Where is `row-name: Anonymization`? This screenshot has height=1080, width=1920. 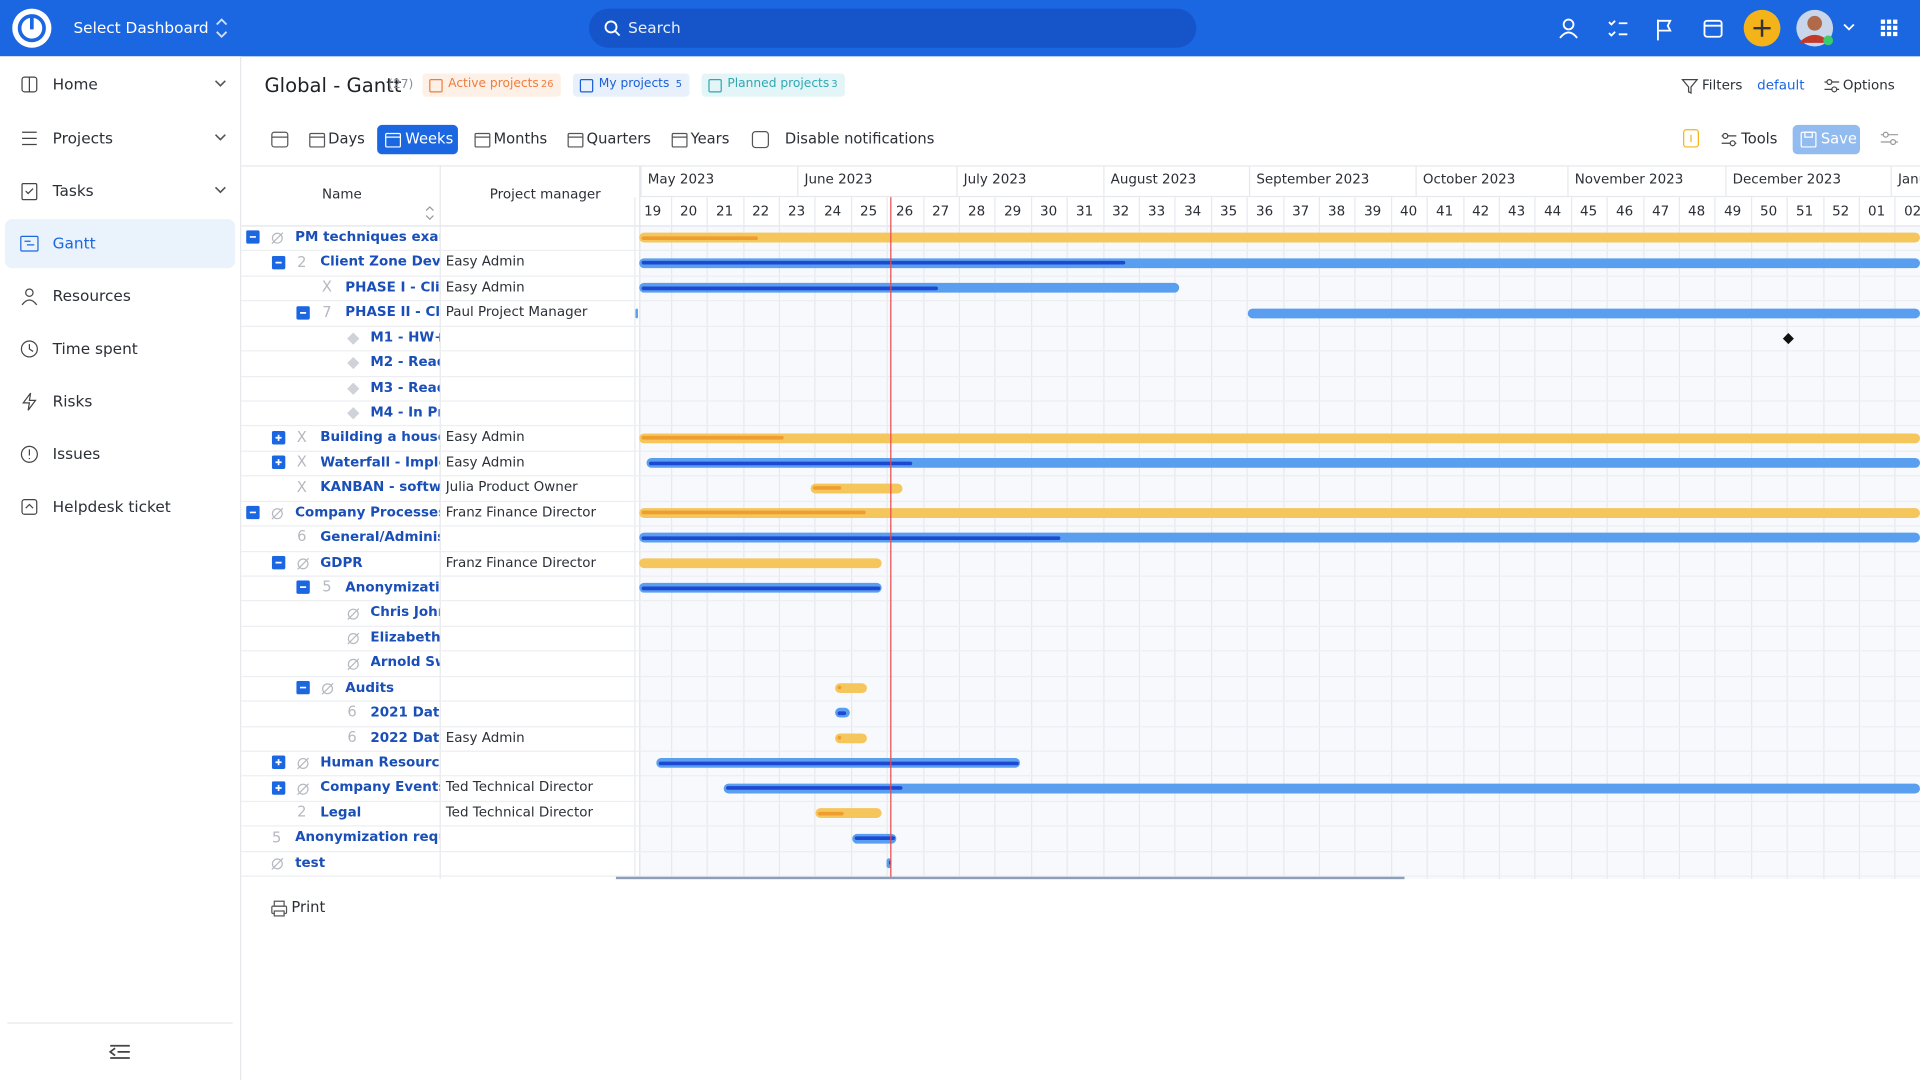 row-name: Anonymization is located at coordinates (392, 587).